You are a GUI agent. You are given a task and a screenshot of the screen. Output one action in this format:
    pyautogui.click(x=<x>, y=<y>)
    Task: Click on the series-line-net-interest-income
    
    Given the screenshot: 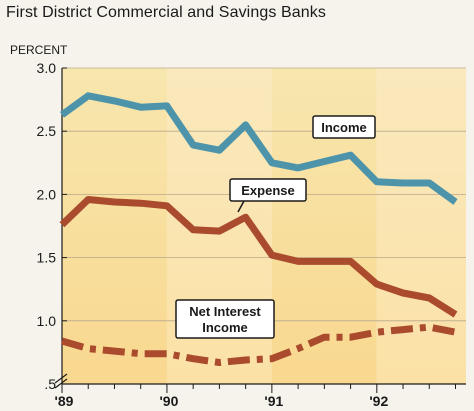 What is the action you would take?
    pyautogui.click(x=259, y=344)
    